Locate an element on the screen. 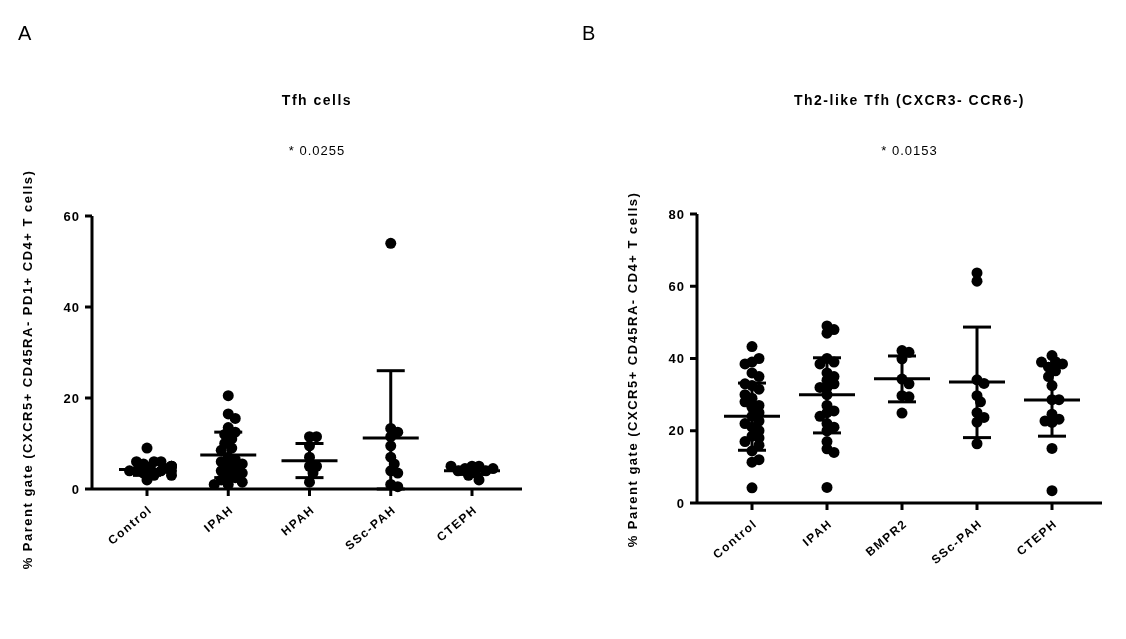 Image resolution: width=1126 pixels, height=639 pixels. text: * 0.0255 is located at coordinates (317, 150).